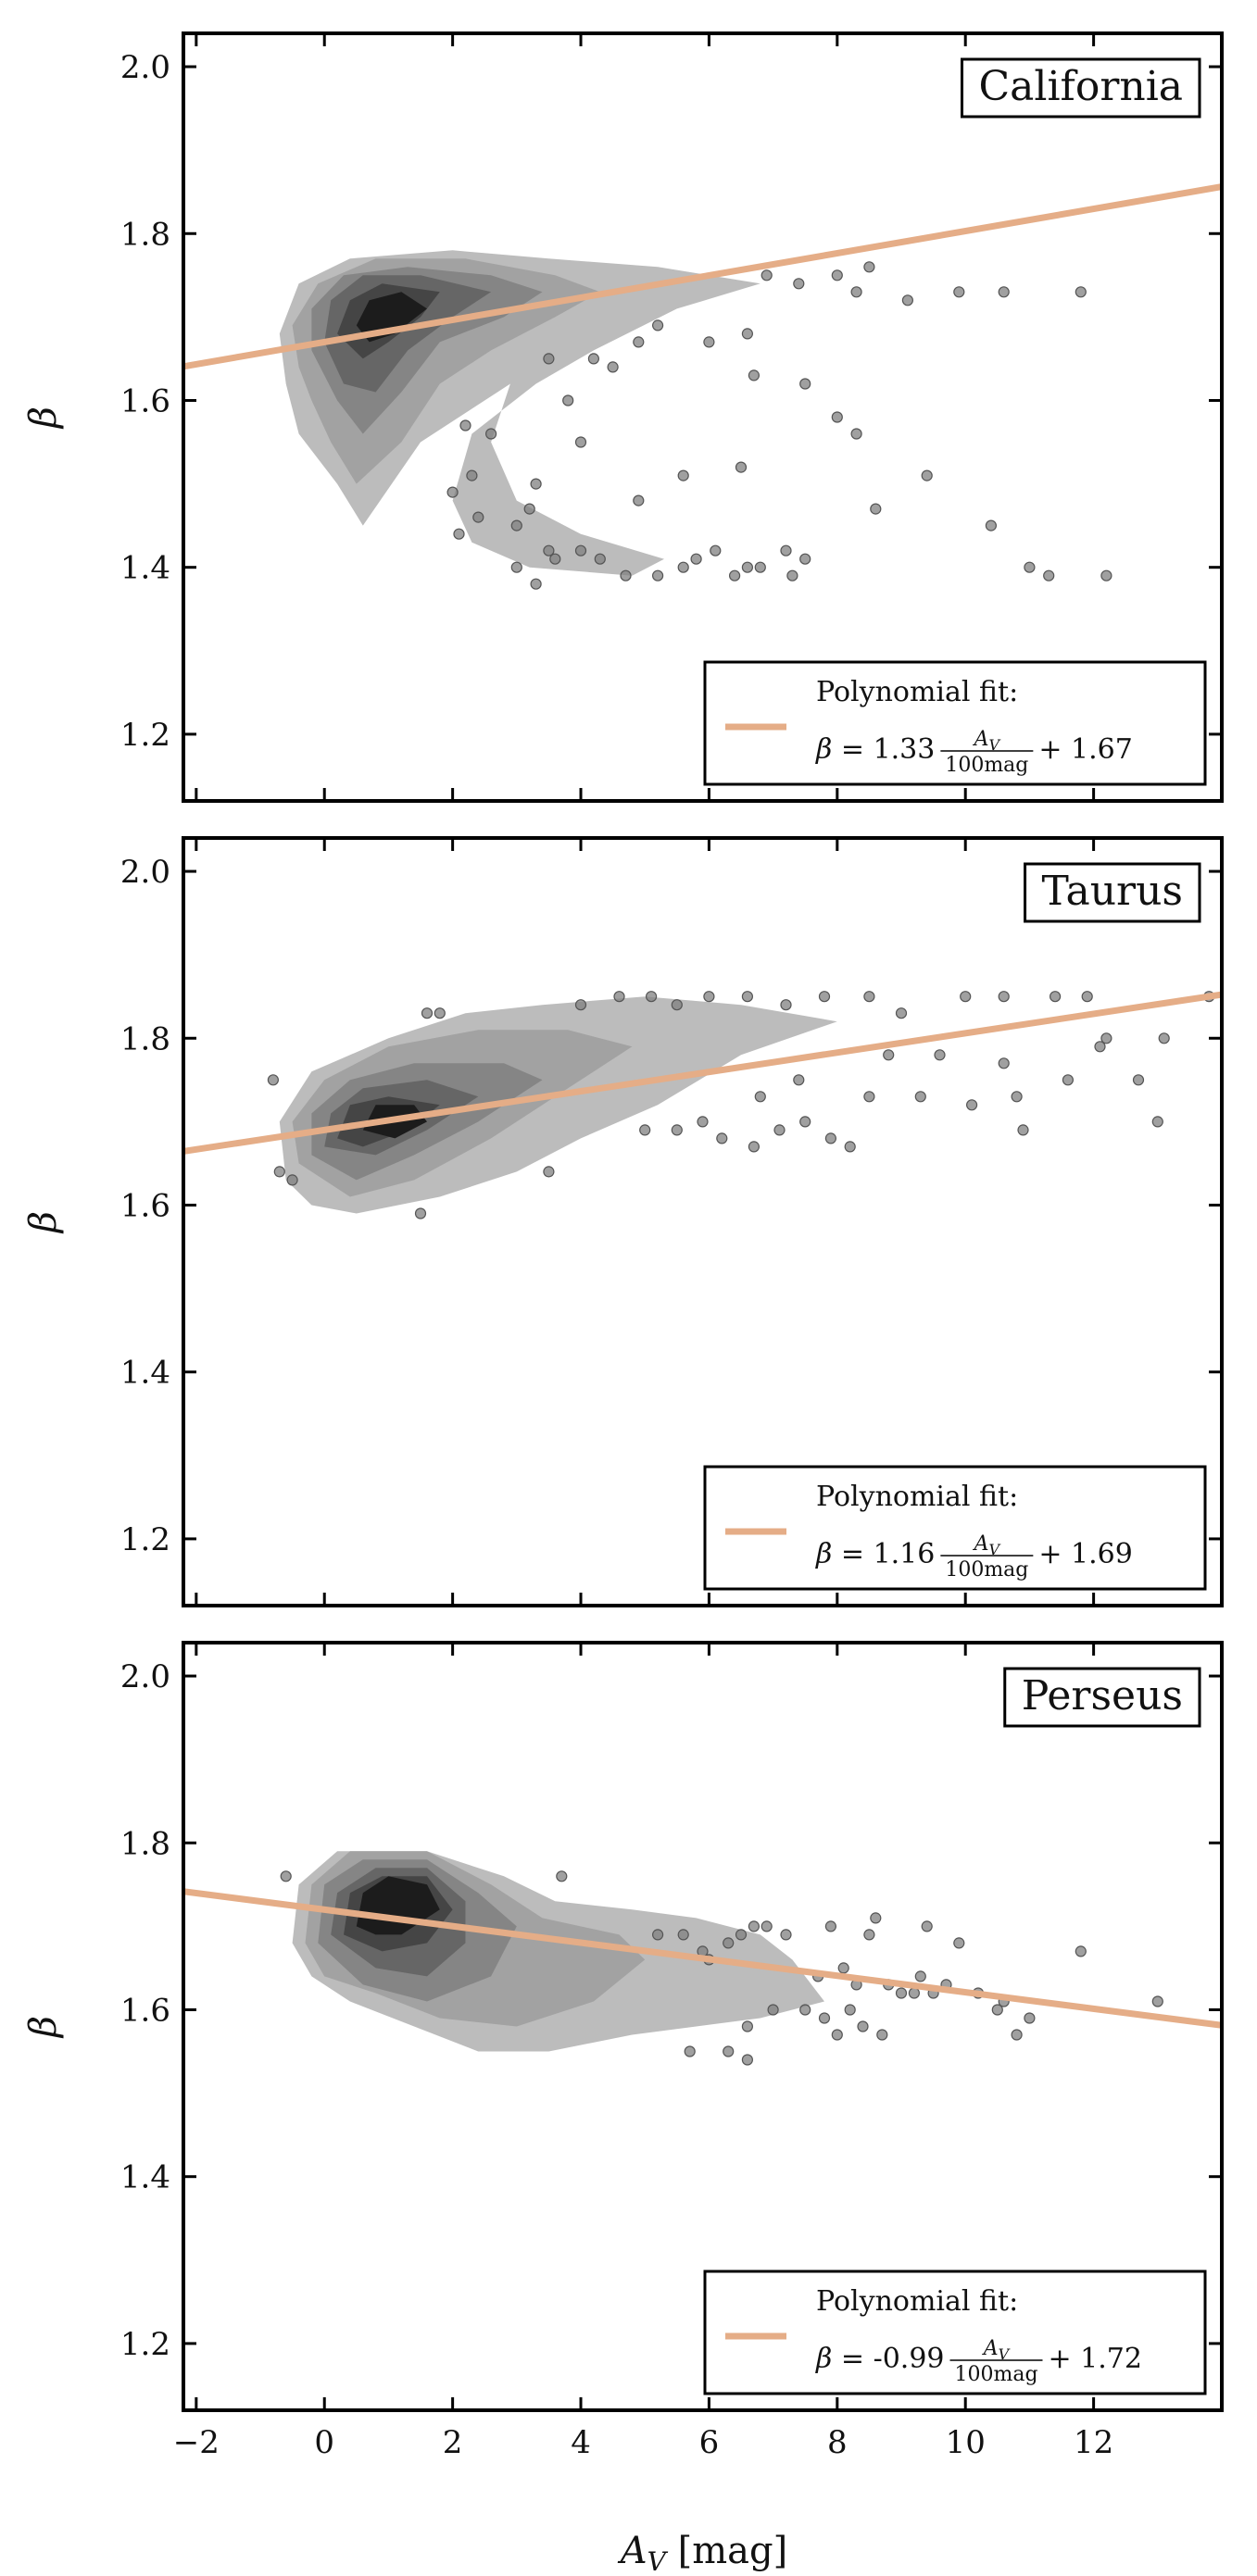  I want to click on panel-title: Taurus, so click(1112, 893).